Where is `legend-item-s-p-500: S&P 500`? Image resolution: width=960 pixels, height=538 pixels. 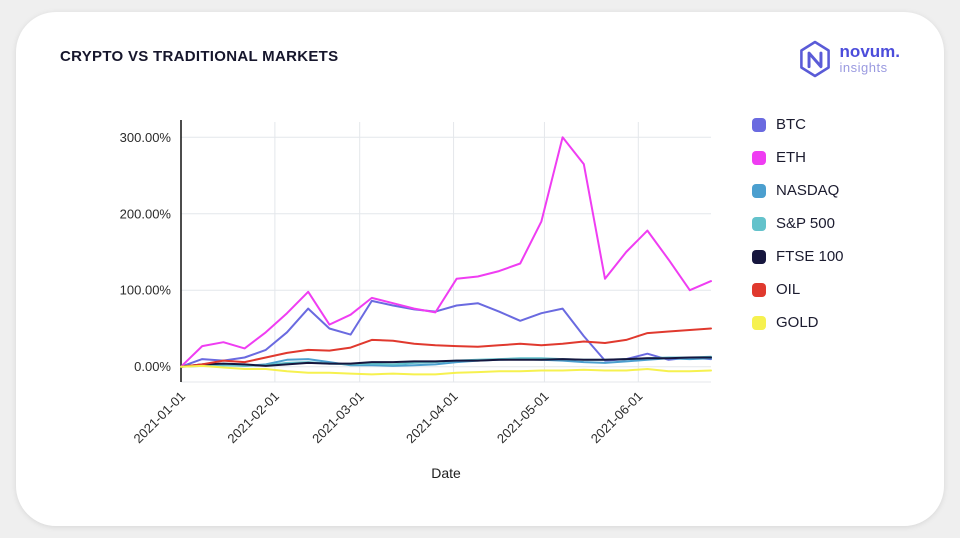 legend-item-s-p-500: S&P 500 is located at coordinates (798, 223).